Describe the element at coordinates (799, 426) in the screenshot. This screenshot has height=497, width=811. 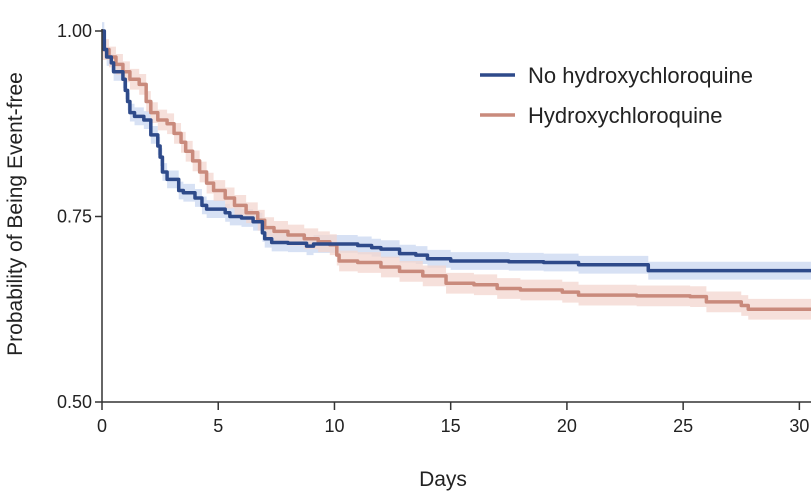
I see `x-tick-label: 30` at that location.